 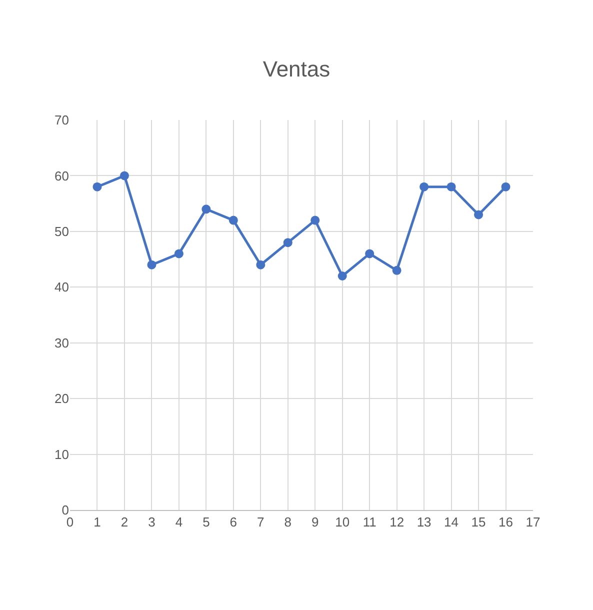 What do you see at coordinates (61, 454) in the screenshot?
I see `y-tick-label: 10` at bounding box center [61, 454].